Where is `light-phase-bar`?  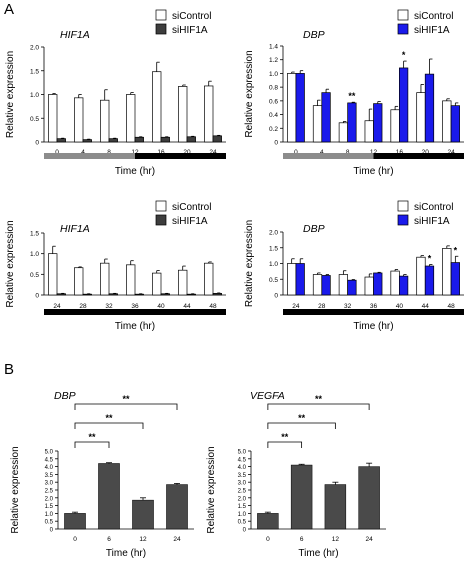 light-phase-bar is located at coordinates (89, 156).